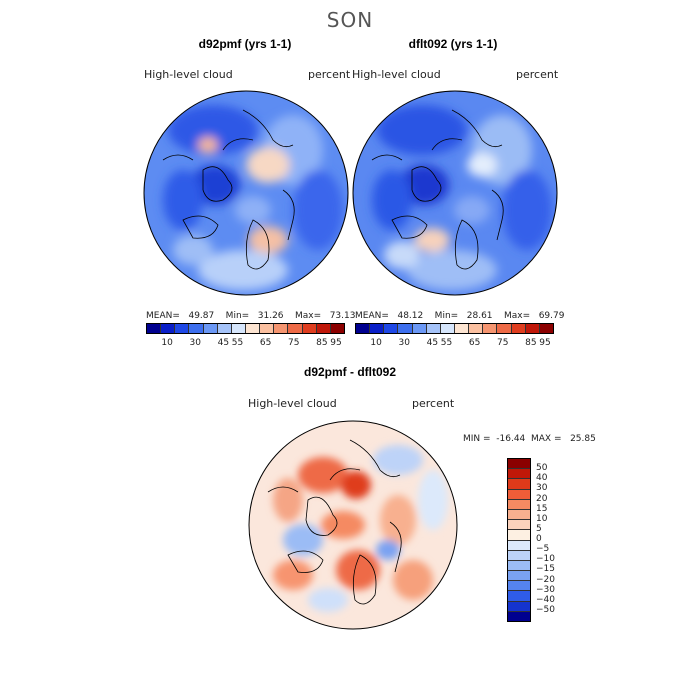 This screenshot has width=700, height=700. I want to click on panel2-title: dflt092 (yrs 1-1), so click(453, 44).